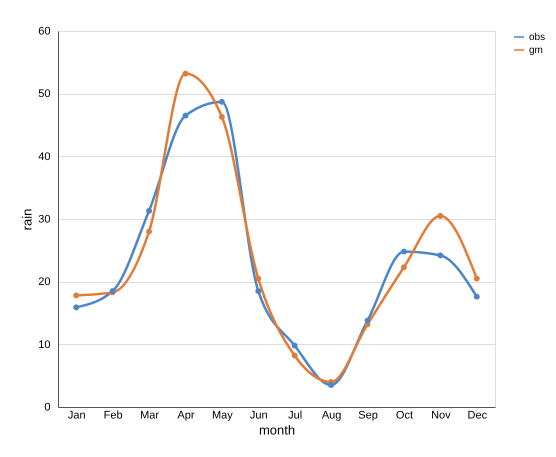 The image size is (556, 457). What do you see at coordinates (536, 50) in the screenshot?
I see `legend-label: gm` at bounding box center [536, 50].